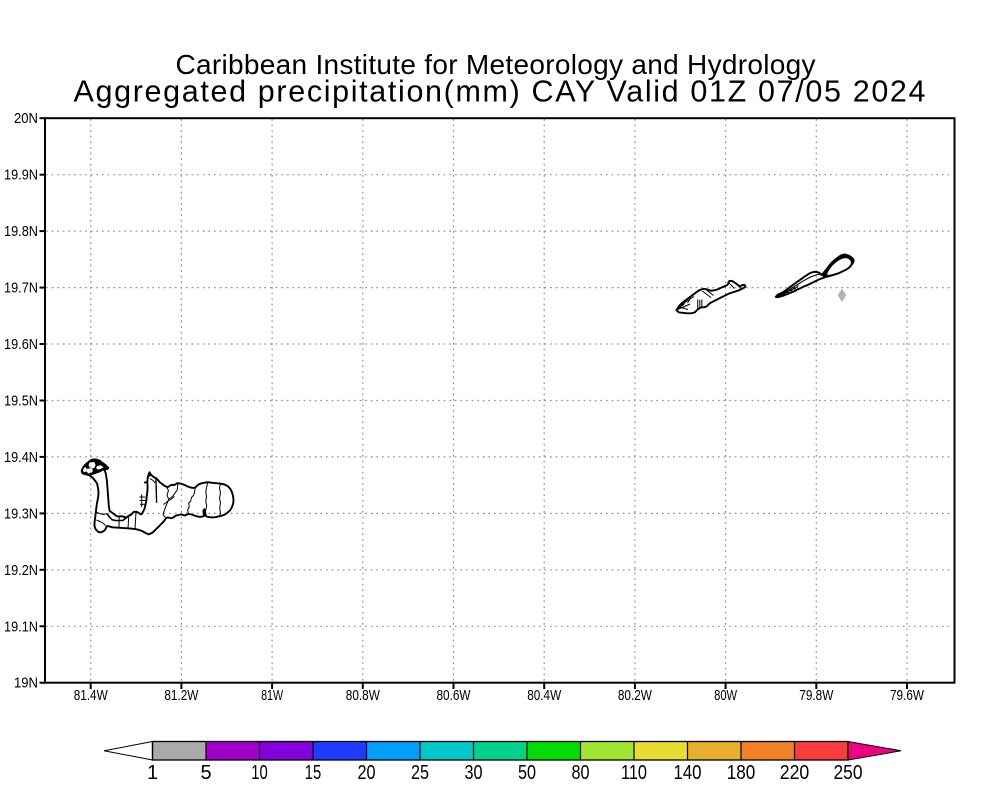 The width and height of the screenshot is (1000, 800). What do you see at coordinates (21, 513) in the screenshot?
I see `svg-text: 19.3N` at bounding box center [21, 513].